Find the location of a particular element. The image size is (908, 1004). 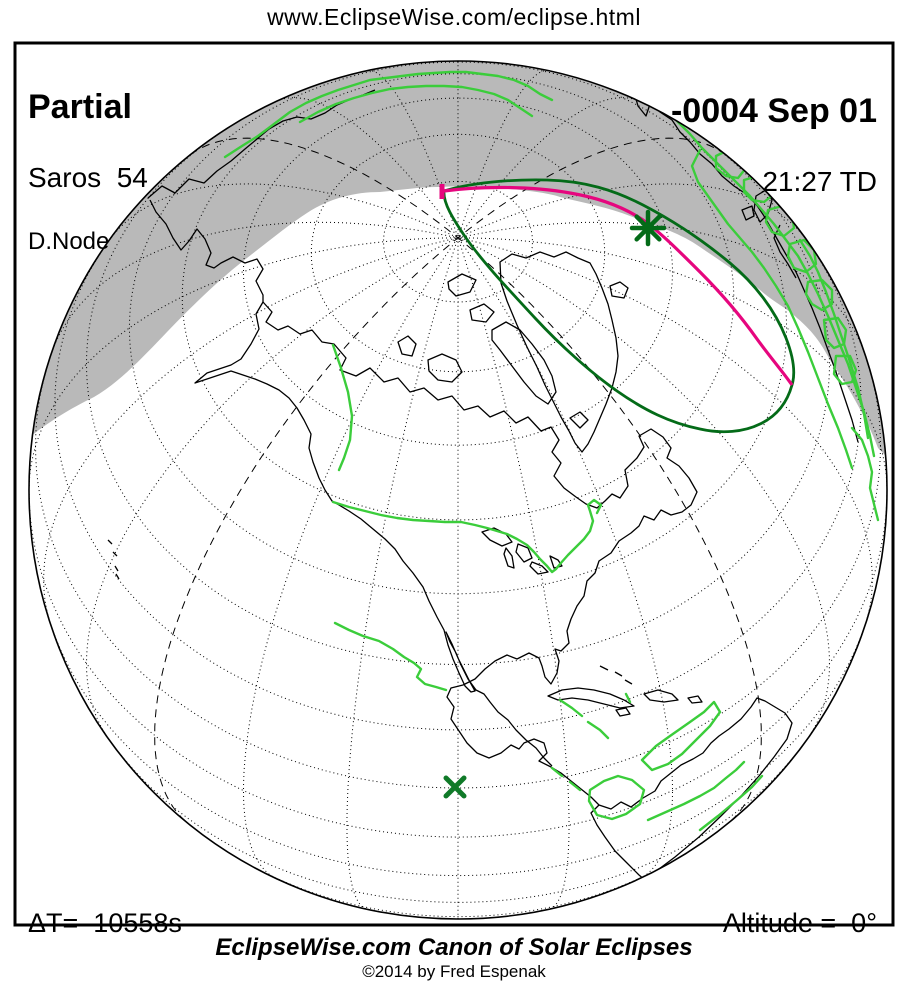

delta-t-label: ΔT= 10558s is located at coordinates (105, 923).